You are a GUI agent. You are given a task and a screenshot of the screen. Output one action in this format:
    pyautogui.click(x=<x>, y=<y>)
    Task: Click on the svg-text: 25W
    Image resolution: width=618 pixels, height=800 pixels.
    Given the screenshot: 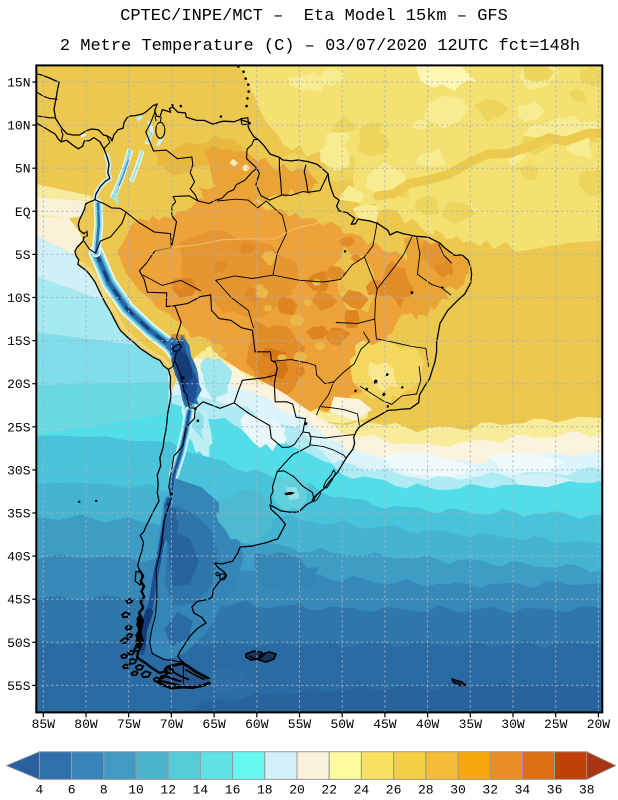 What is the action you would take?
    pyautogui.click(x=556, y=724)
    